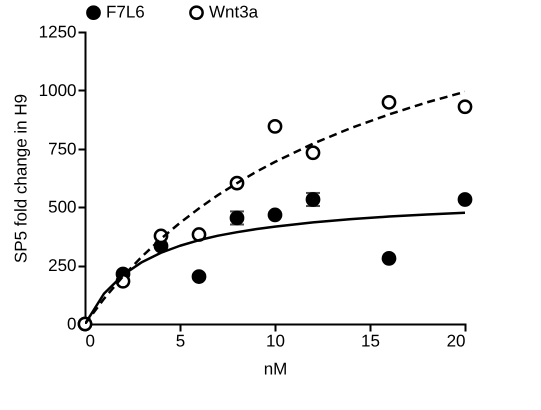 This screenshot has height=410, width=541. I want to click on legend-label: Wnt3a, so click(234, 12).